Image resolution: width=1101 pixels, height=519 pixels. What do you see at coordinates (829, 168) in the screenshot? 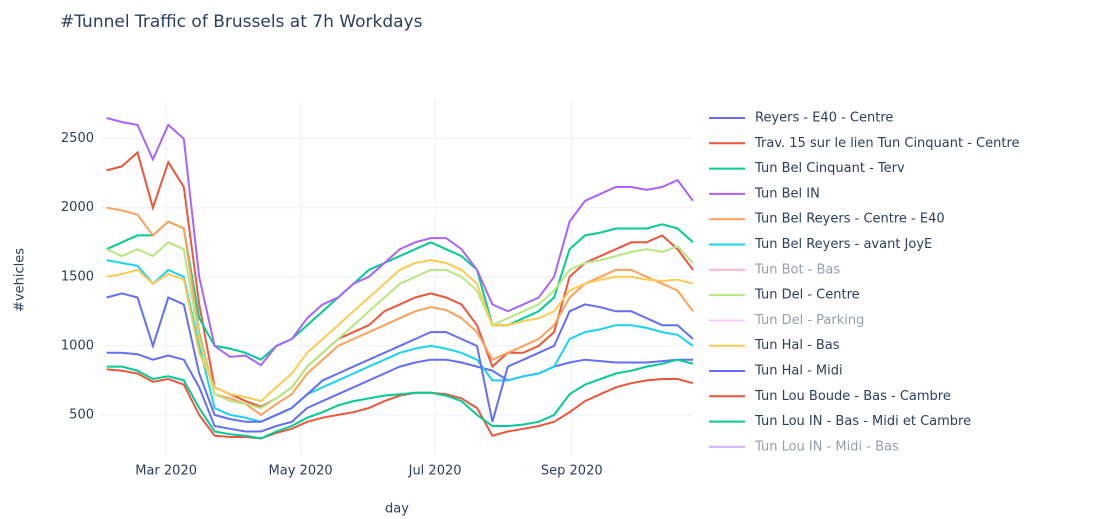
I see `legend-label: Tun Bel Cinquant - Terv` at bounding box center [829, 168].